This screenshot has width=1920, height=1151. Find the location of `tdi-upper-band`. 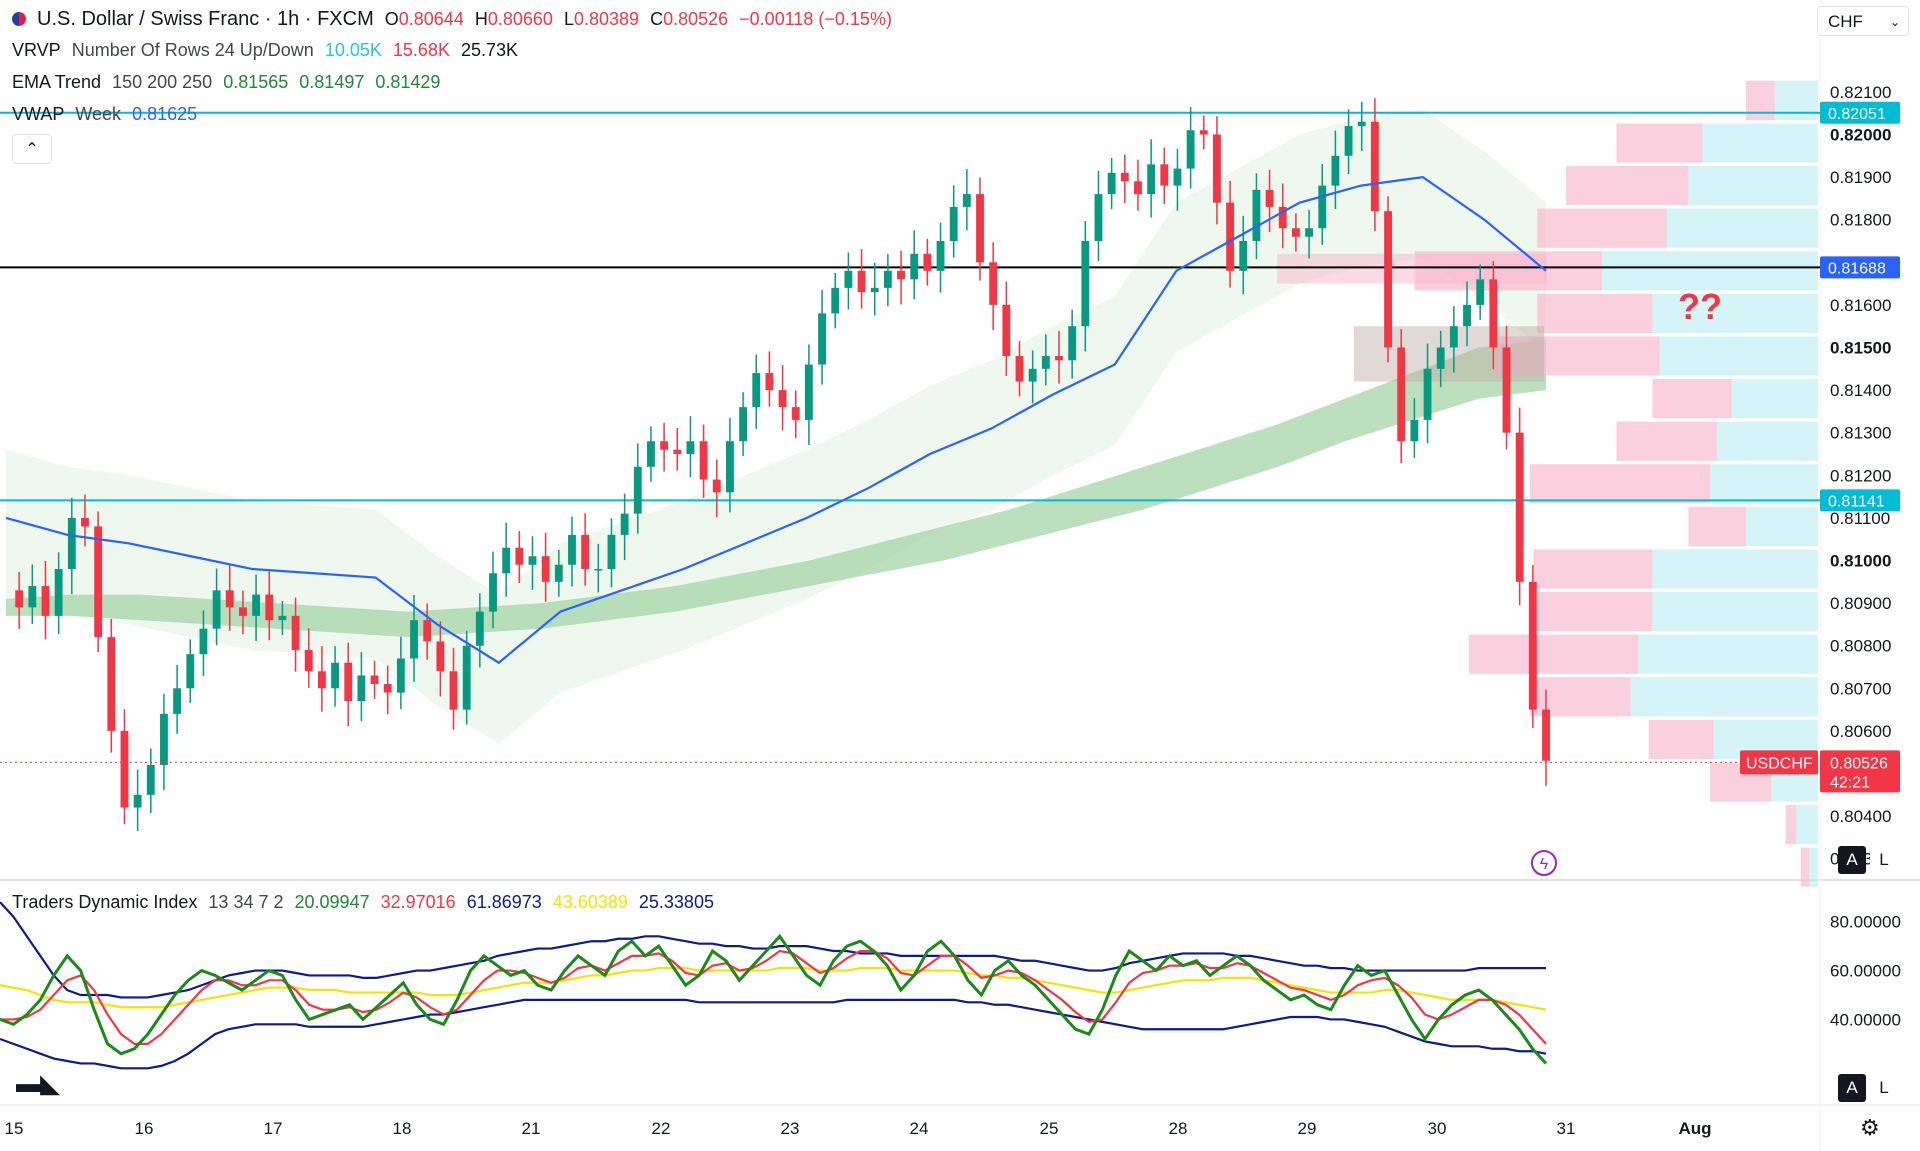

tdi-upper-band is located at coordinates (773, 950).